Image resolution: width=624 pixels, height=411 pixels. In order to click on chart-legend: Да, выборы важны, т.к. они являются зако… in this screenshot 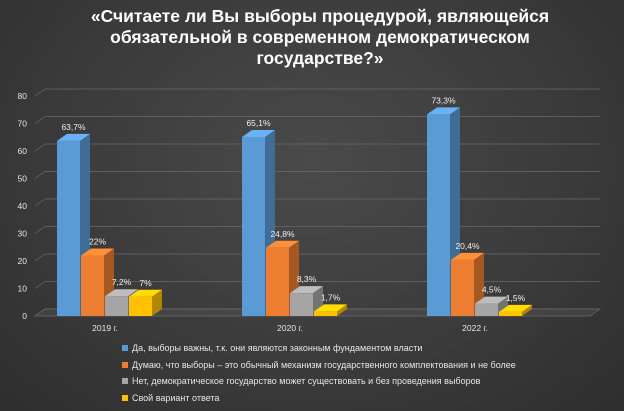, I will do `click(362, 373)`.